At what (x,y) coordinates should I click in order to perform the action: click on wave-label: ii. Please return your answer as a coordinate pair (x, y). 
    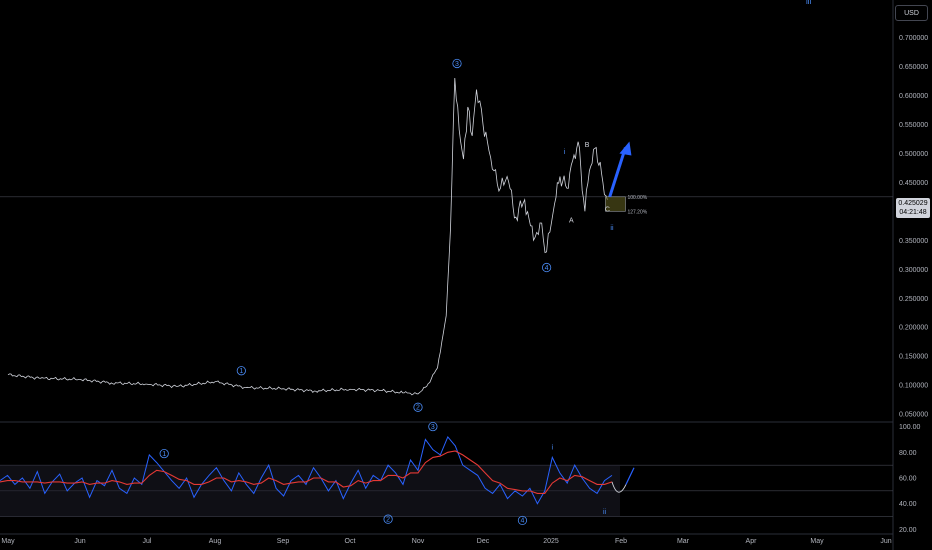
    Looking at the image, I should click on (612, 228).